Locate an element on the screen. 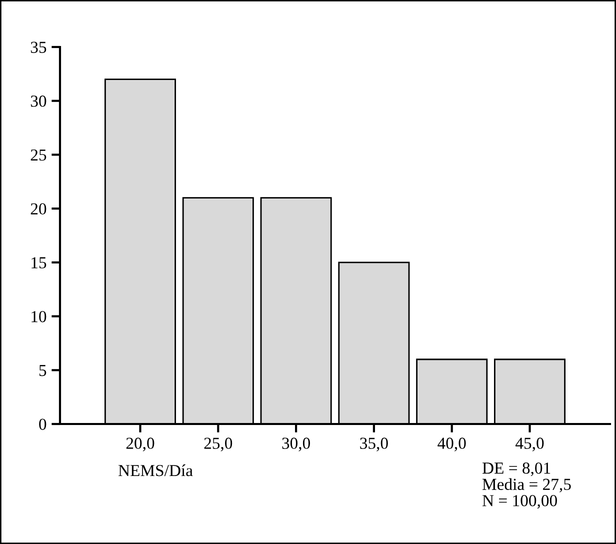  x-tick-label: 35,0 is located at coordinates (374, 445).